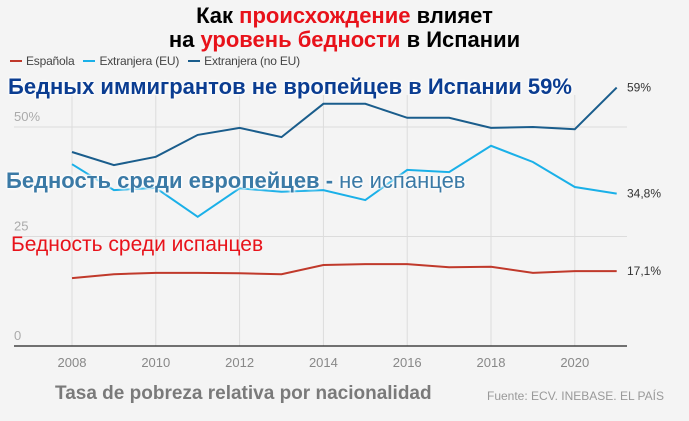 This screenshot has width=689, height=421. I want to click on title-text: влияет, so click(451, 15).